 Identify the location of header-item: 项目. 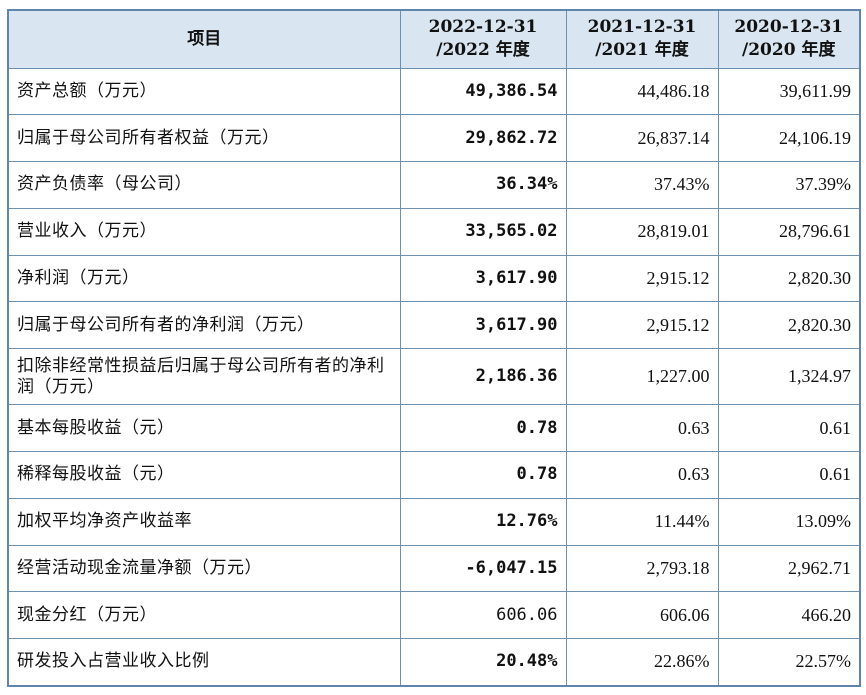
(204, 39).